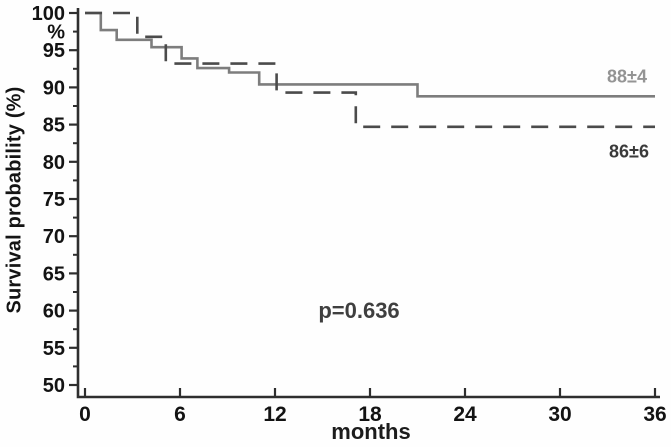 The width and height of the screenshot is (671, 447). What do you see at coordinates (654, 414) in the screenshot?
I see `x-tick-label: 36` at bounding box center [654, 414].